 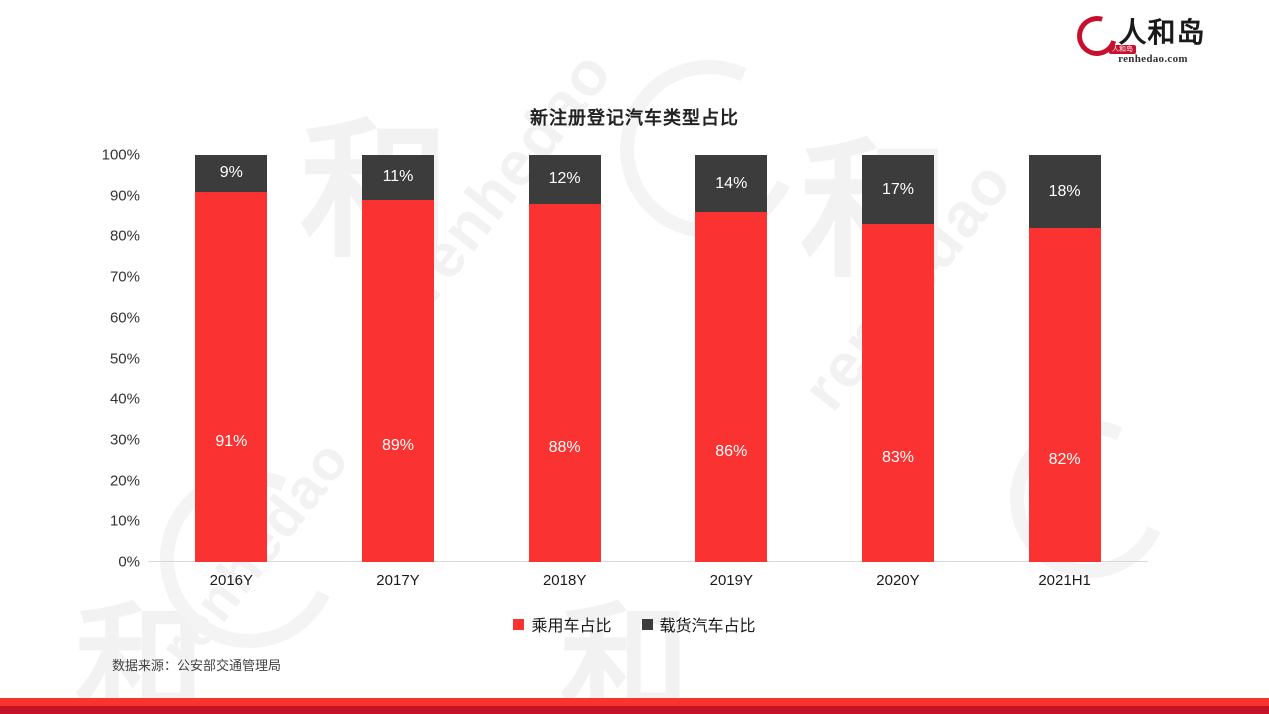 What do you see at coordinates (124, 358) in the screenshot?
I see `y-axis-tick: 50%` at bounding box center [124, 358].